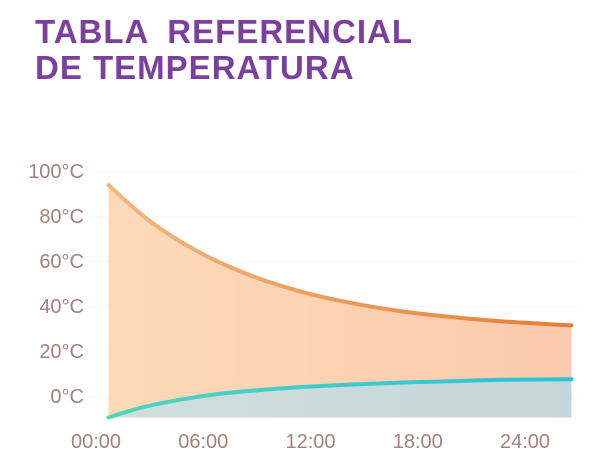  I want to click on cold-series-area, so click(340, 398).